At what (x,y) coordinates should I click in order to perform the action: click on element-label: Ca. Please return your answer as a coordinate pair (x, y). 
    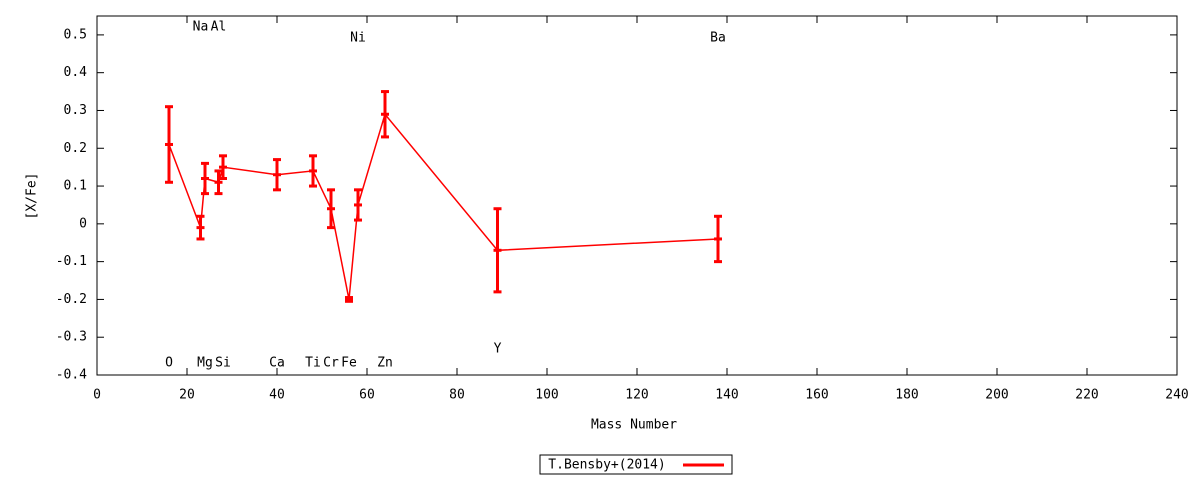
    Looking at the image, I should click on (277, 363).